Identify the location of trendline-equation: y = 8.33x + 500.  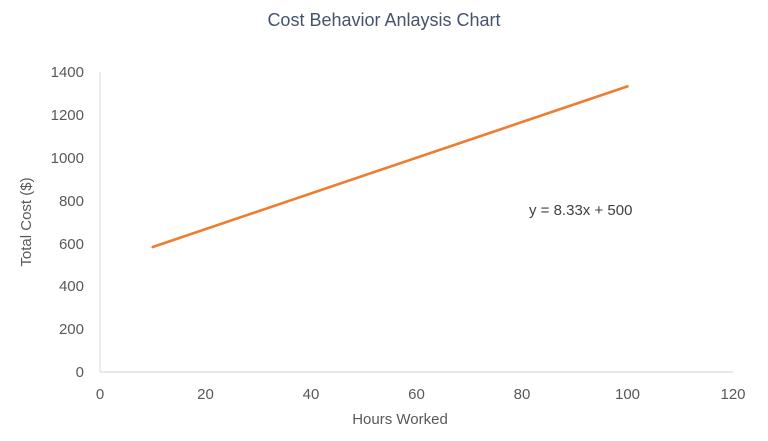
(580, 210).